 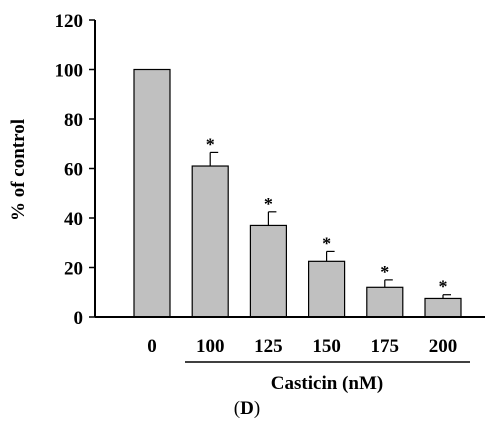 I want to click on y-tick-label: 120, so click(x=69, y=21).